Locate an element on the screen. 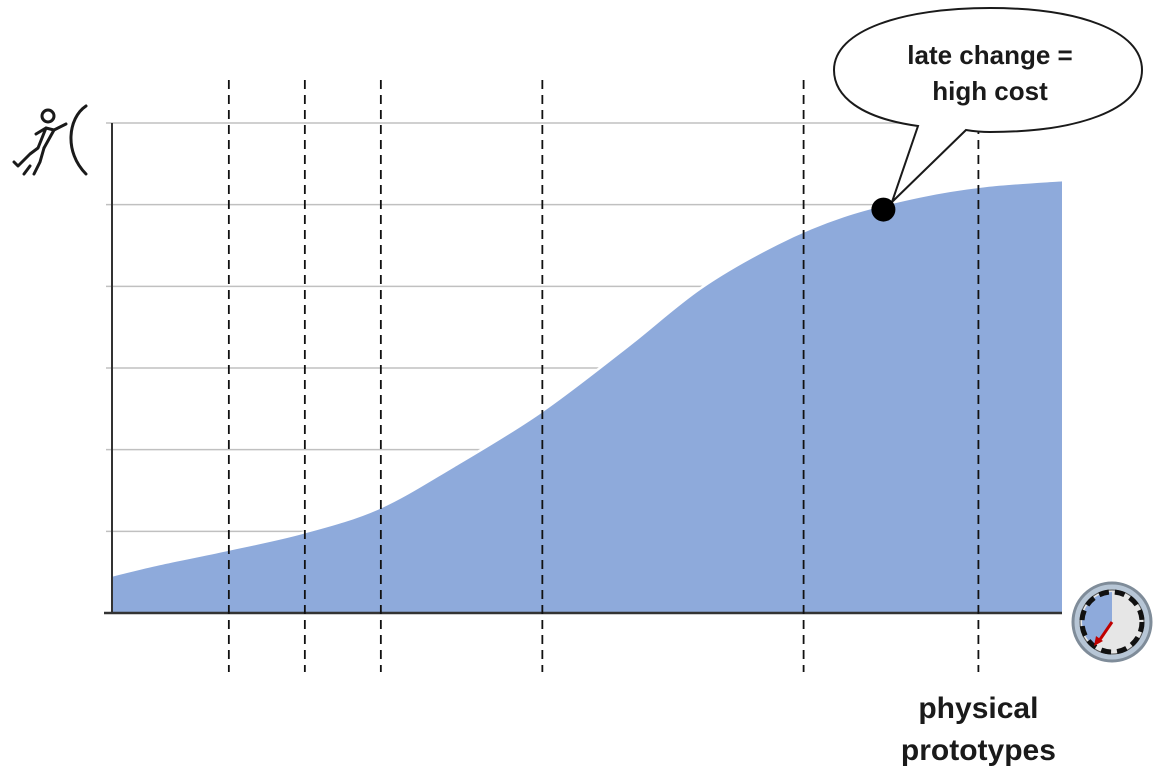 The image size is (1156, 769). callout-bubble is located at coordinates (988, 104).